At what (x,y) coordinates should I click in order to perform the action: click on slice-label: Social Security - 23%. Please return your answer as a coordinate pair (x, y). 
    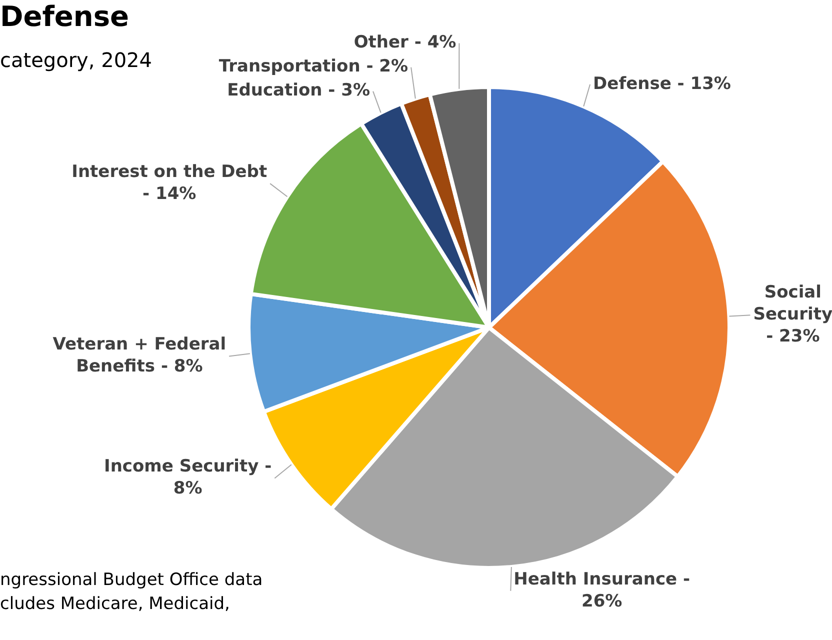
    Looking at the image, I should click on (792, 314).